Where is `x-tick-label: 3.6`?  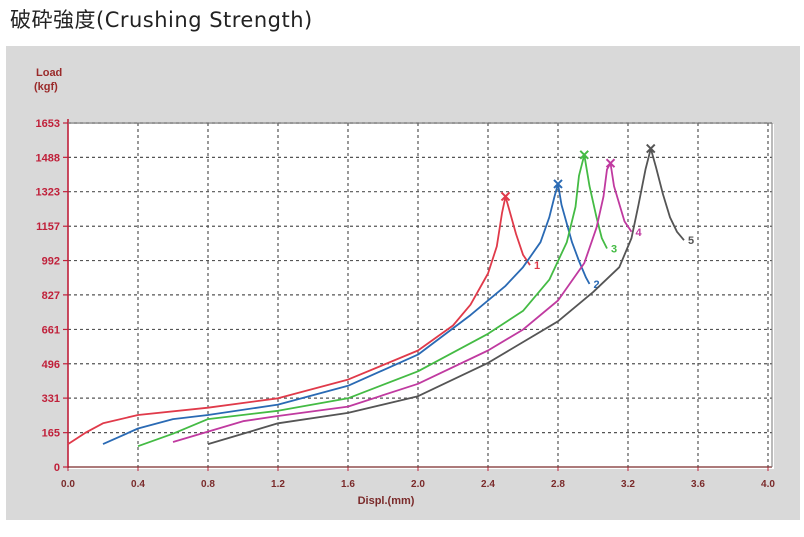 x-tick-label: 3.6 is located at coordinates (698, 484).